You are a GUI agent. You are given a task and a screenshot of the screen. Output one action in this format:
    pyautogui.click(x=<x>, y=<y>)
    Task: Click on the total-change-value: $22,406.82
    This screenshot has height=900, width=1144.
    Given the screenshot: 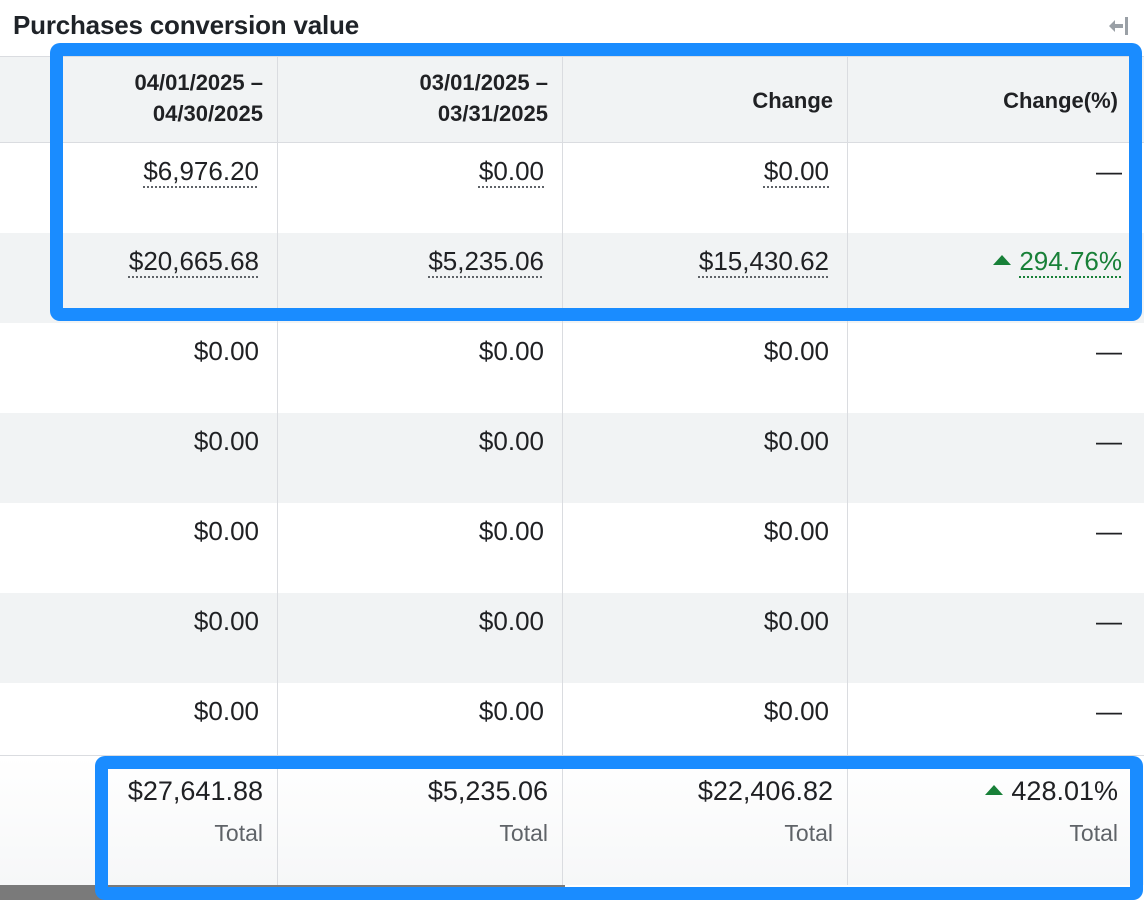 What is the action you would take?
    pyautogui.click(x=765, y=791)
    